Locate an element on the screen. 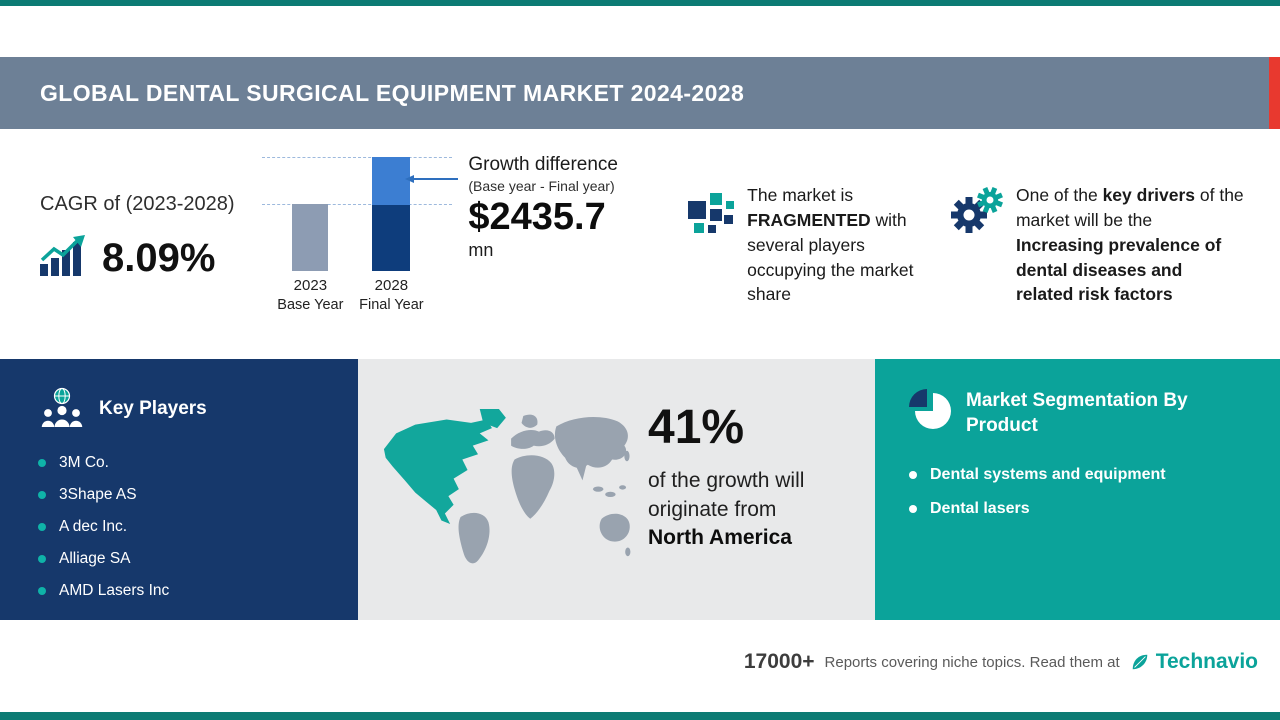  red-accent-stripe is located at coordinates (1274, 93).